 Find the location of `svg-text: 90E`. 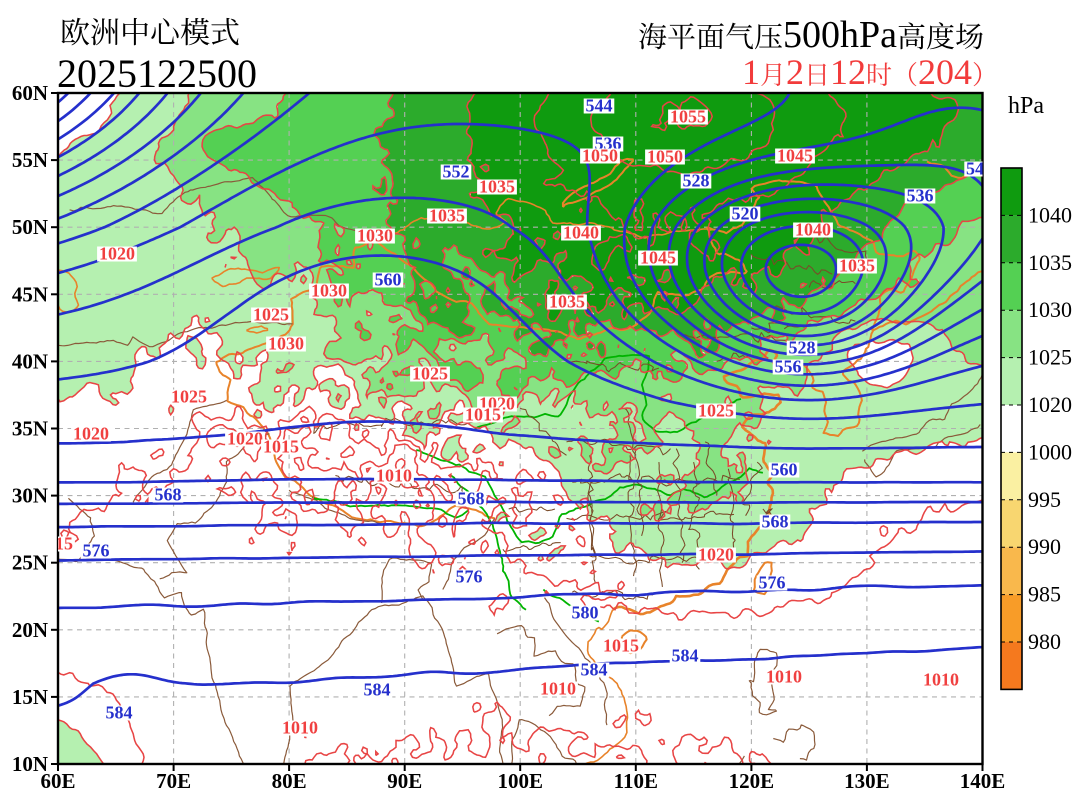

svg-text: 90E is located at coordinates (404, 781).